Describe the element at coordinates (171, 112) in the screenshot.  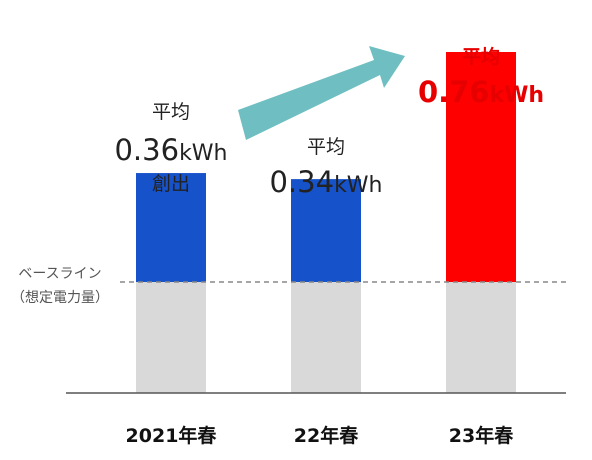
I see `data-label-1-line1: 平均` at that location.